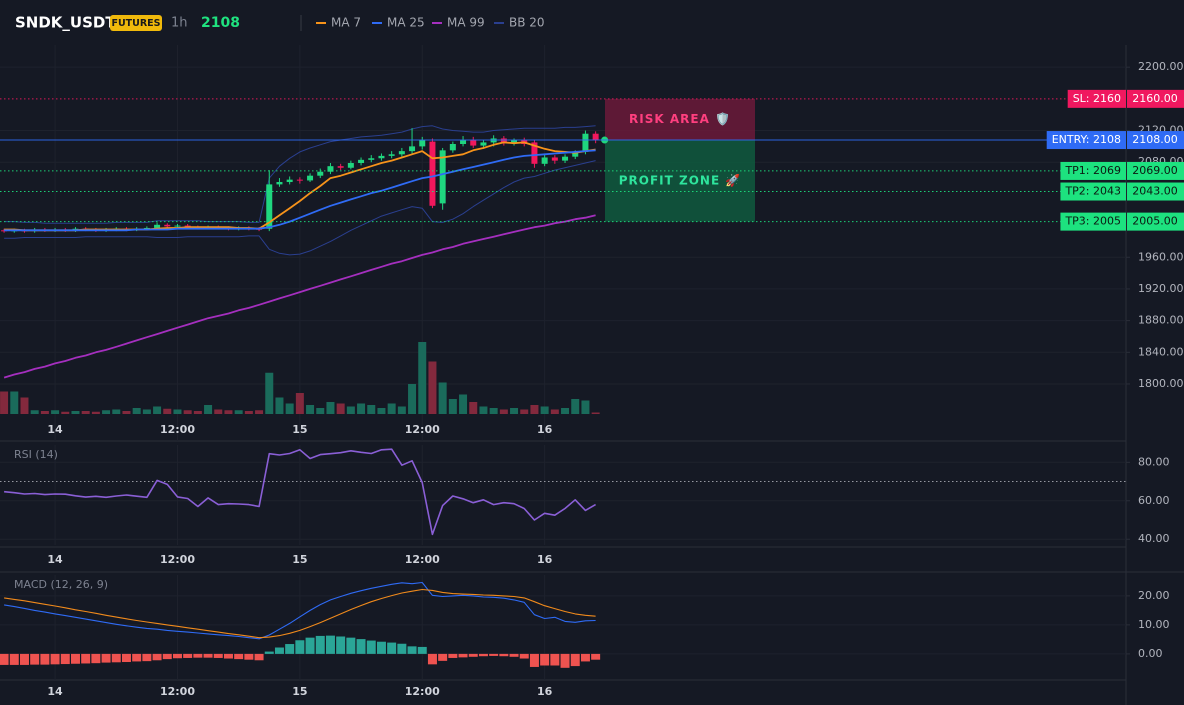 The width and height of the screenshot is (1184, 705). What do you see at coordinates (406, 23) in the screenshot?
I see `legend-label: MA 25` at bounding box center [406, 23].